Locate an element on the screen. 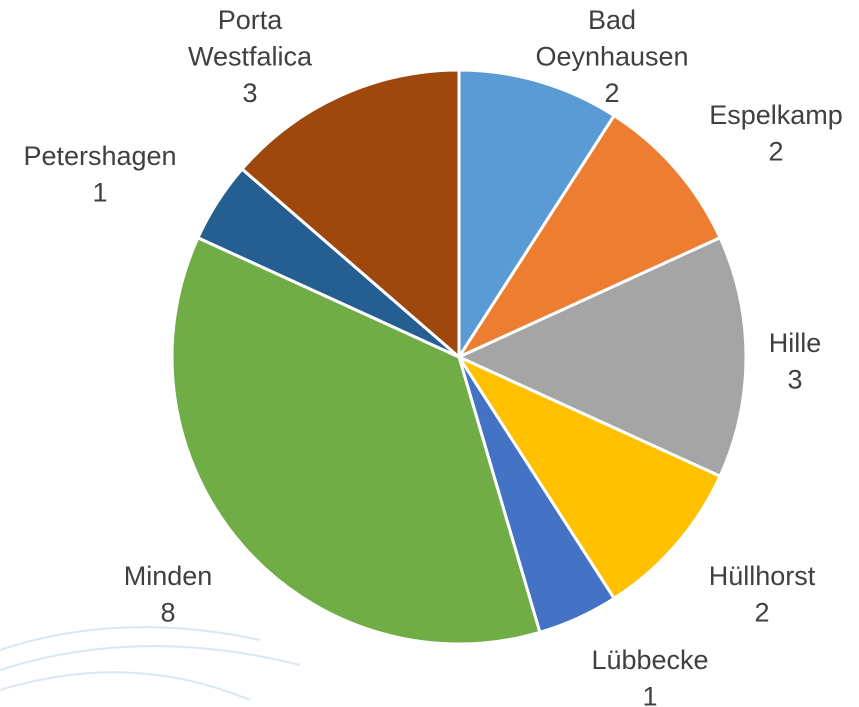  slice-label: Espelkamp is located at coordinates (776, 115).